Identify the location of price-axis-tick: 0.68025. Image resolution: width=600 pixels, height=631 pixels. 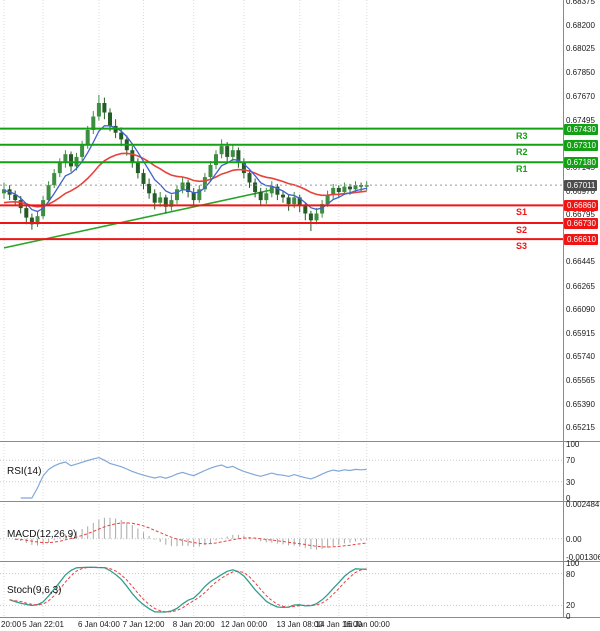
(580, 49).